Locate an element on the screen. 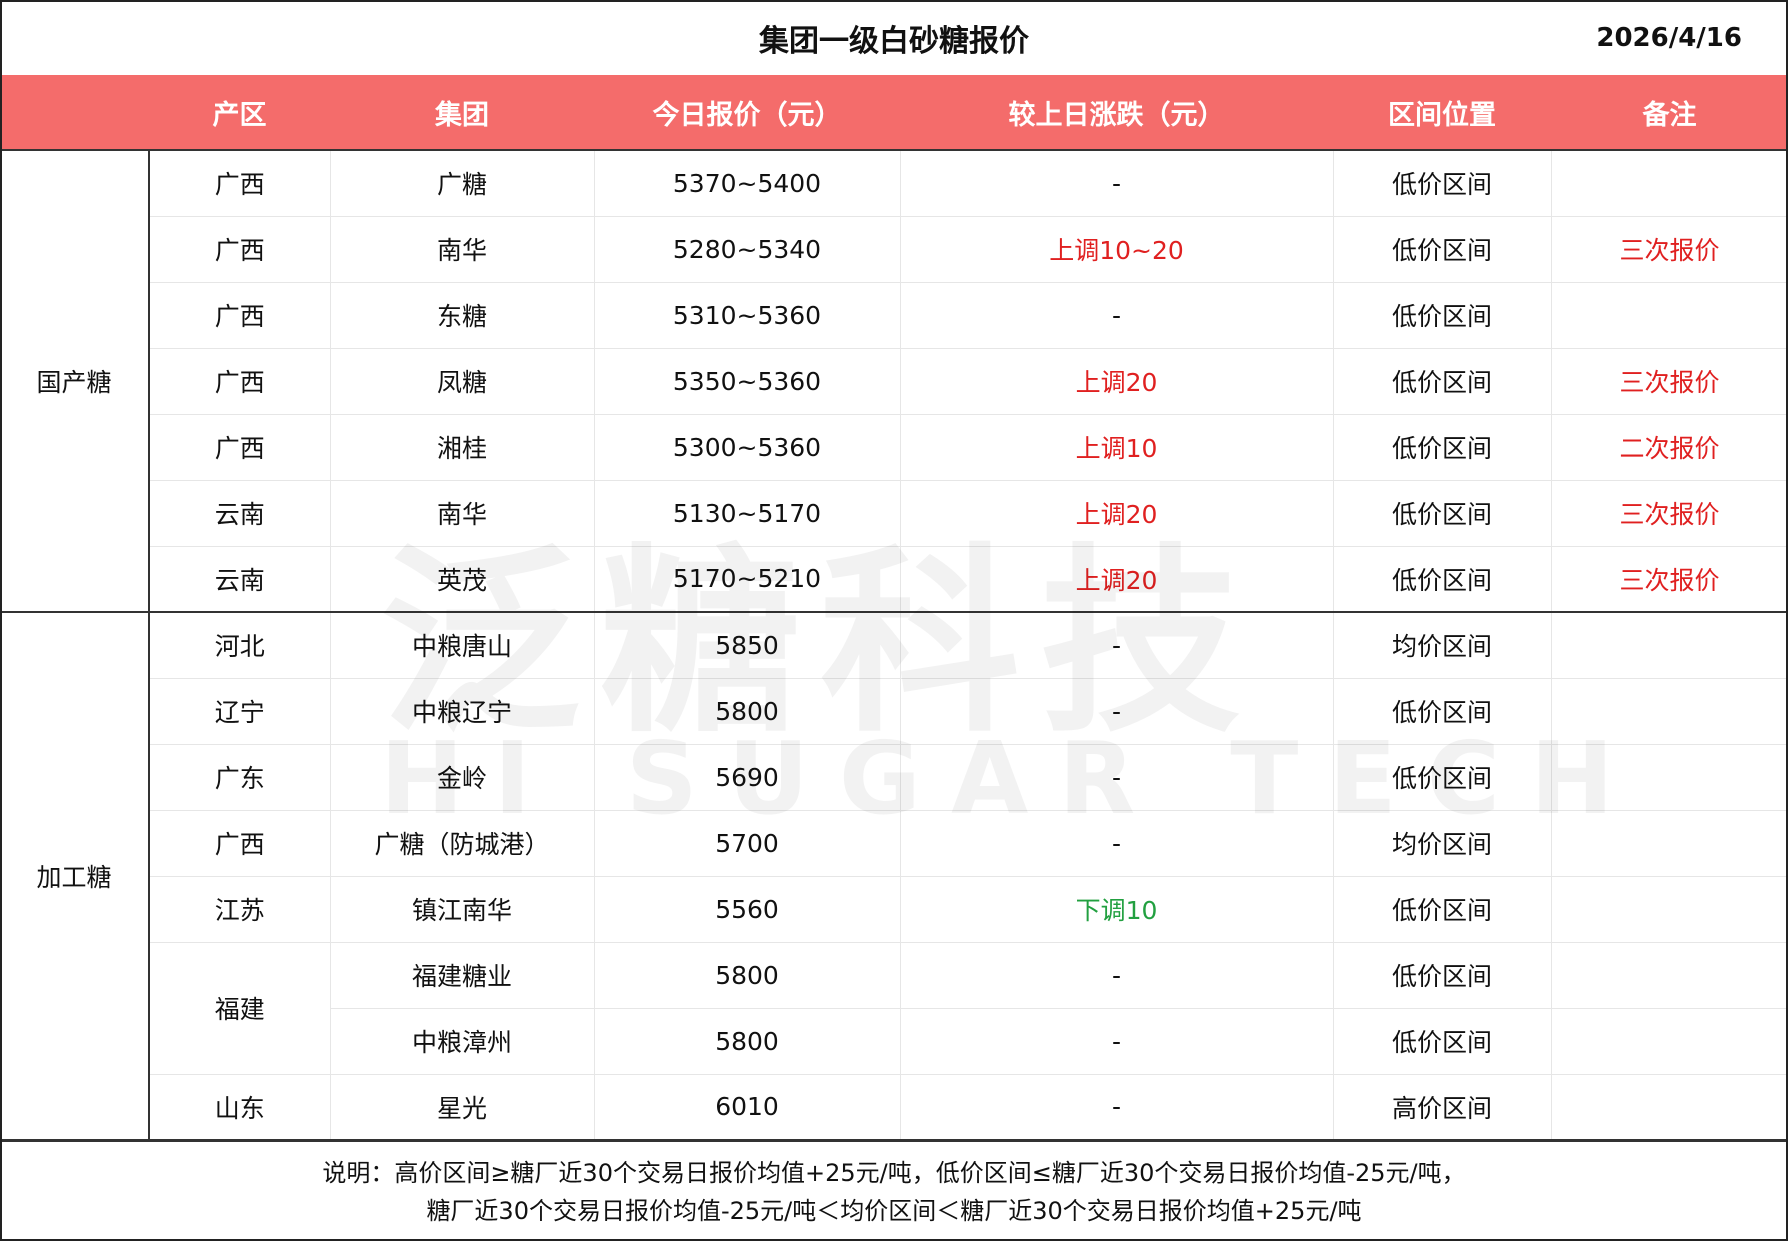 Image resolution: width=1788 pixels, height=1241 pixels. group-cell: 东糖 is located at coordinates (462, 315).